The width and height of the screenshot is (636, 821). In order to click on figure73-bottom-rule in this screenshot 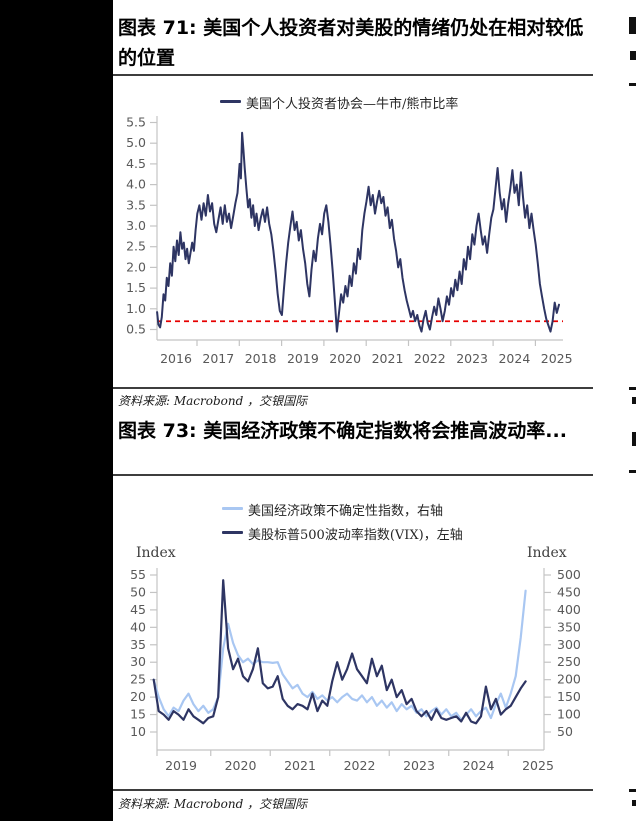, I will do `click(353, 790)`.